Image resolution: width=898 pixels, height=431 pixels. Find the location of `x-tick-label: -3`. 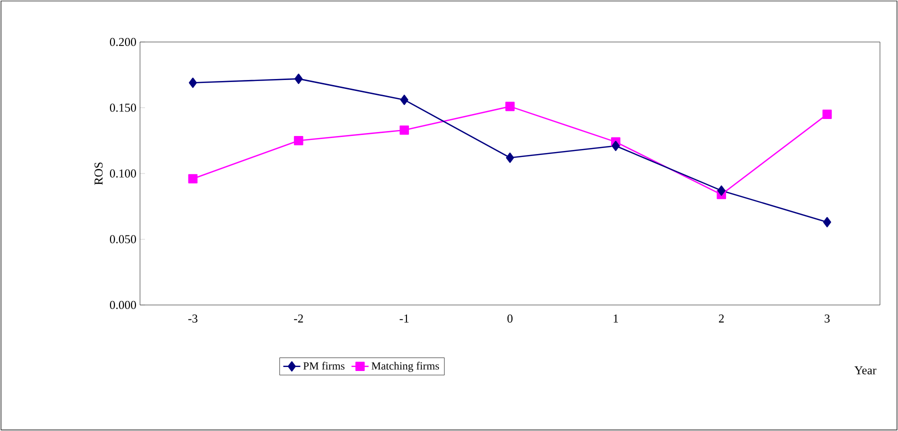

x-tick-label: -3 is located at coordinates (193, 318).